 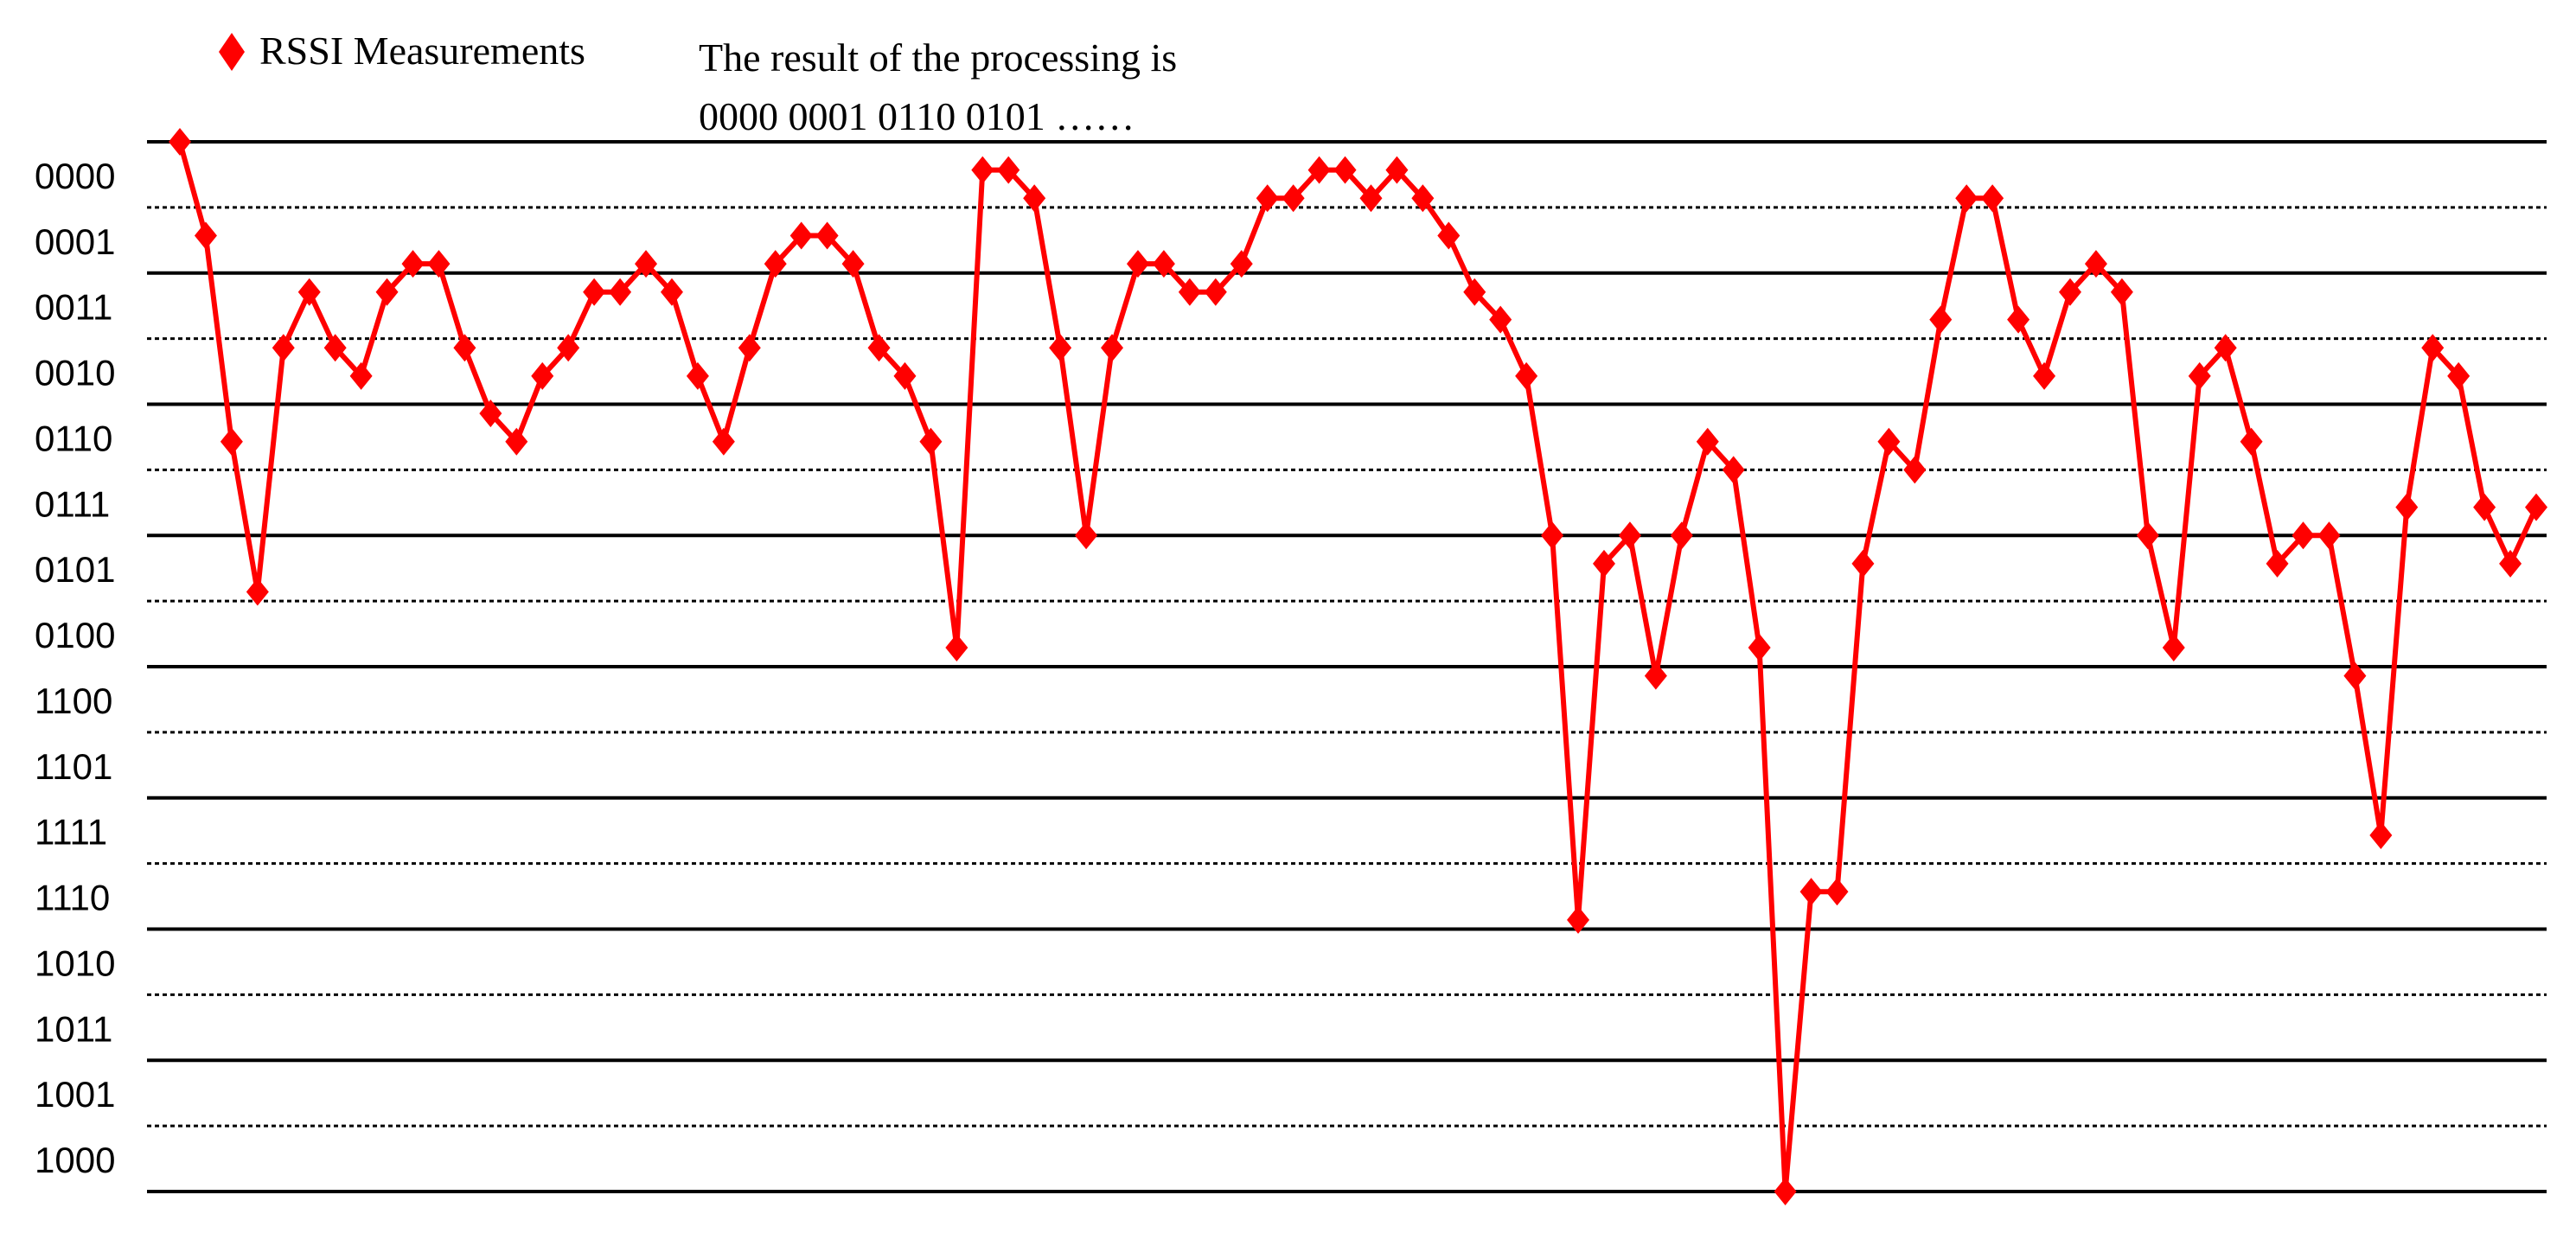 I want to click on annotation-line-1: The result of the processing is, so click(x=938, y=57).